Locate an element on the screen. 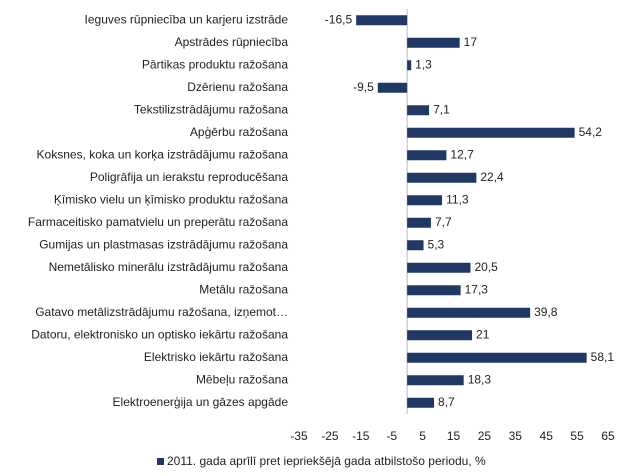  value-label: 54,2 is located at coordinates (591, 132).